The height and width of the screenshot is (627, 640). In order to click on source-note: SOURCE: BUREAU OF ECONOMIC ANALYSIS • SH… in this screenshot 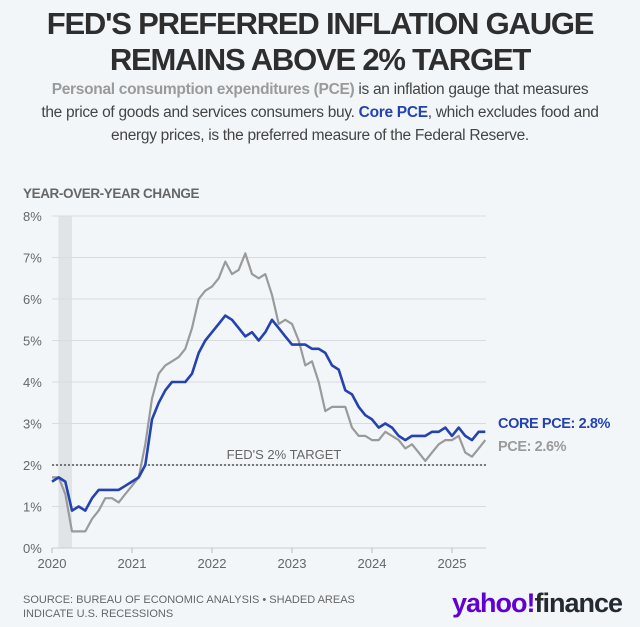, I will do `click(189, 607)`.